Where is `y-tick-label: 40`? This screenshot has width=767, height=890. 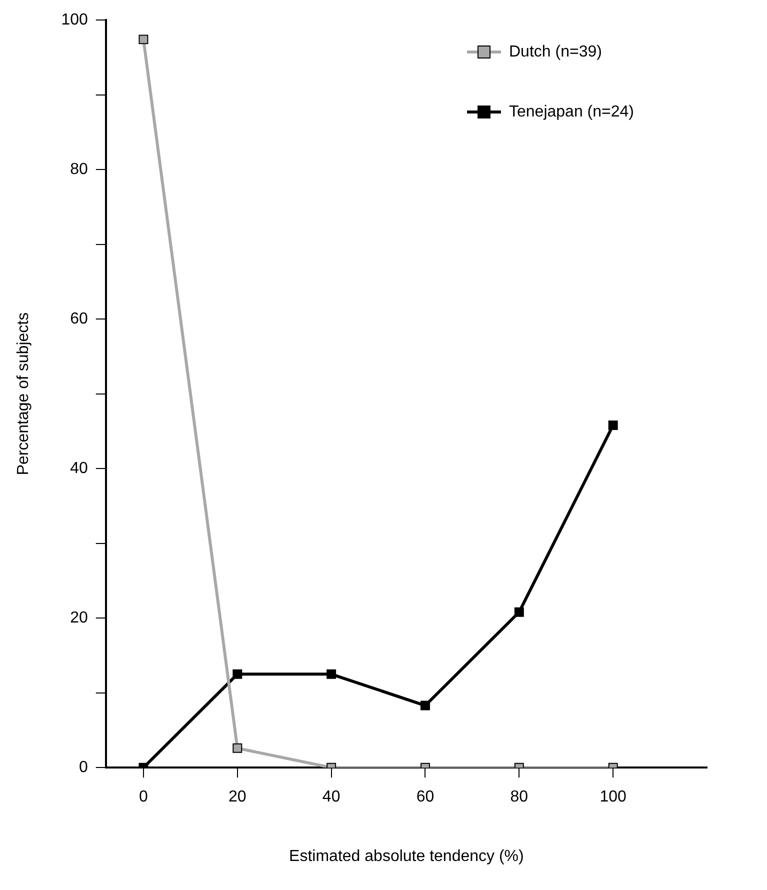 y-tick-label: 40 is located at coordinates (79, 468).